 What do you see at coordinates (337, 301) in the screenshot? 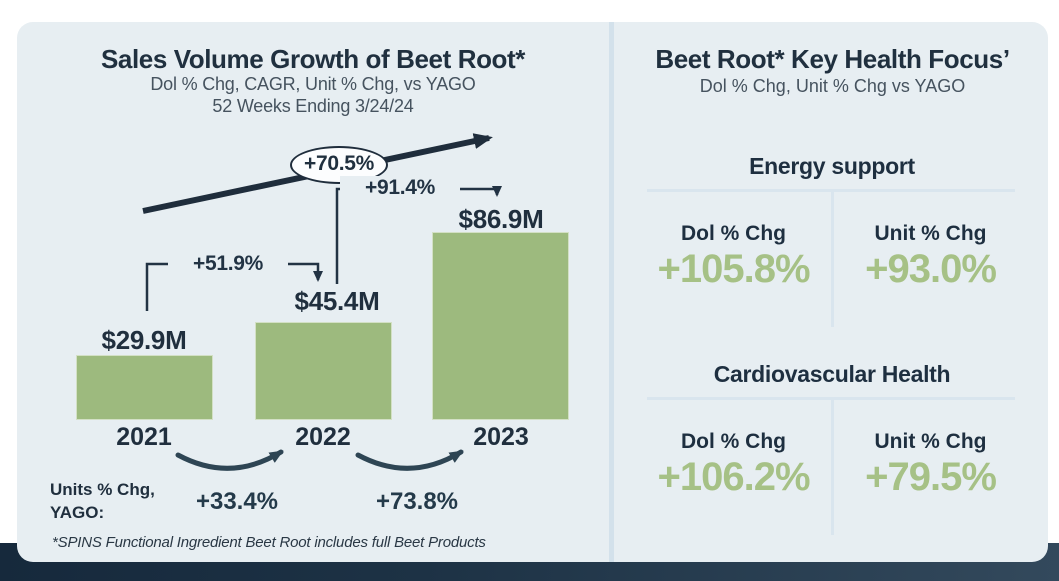
I see `bar-value-2022: $45.4M` at bounding box center [337, 301].